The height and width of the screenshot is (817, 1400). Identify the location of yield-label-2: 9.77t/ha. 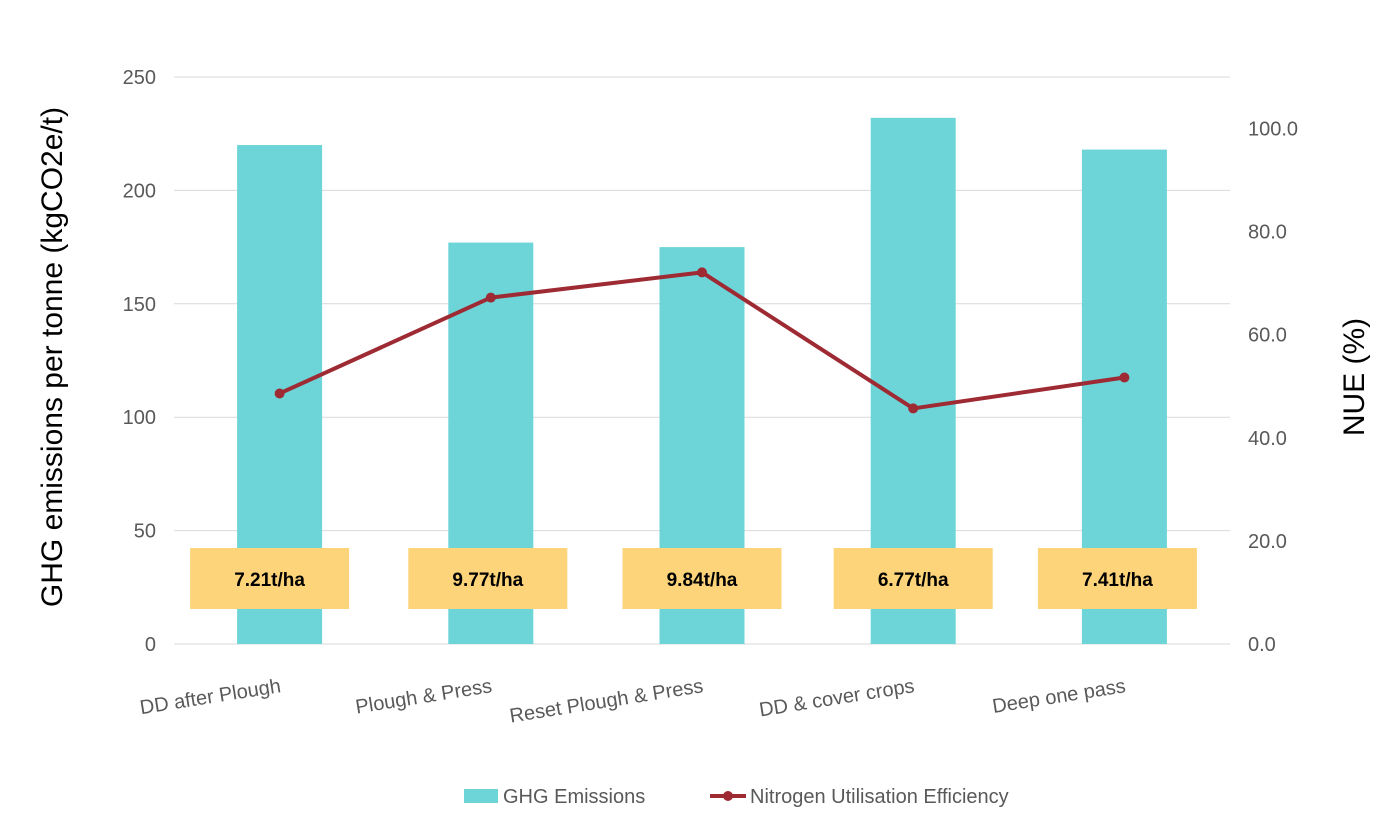
(487, 580).